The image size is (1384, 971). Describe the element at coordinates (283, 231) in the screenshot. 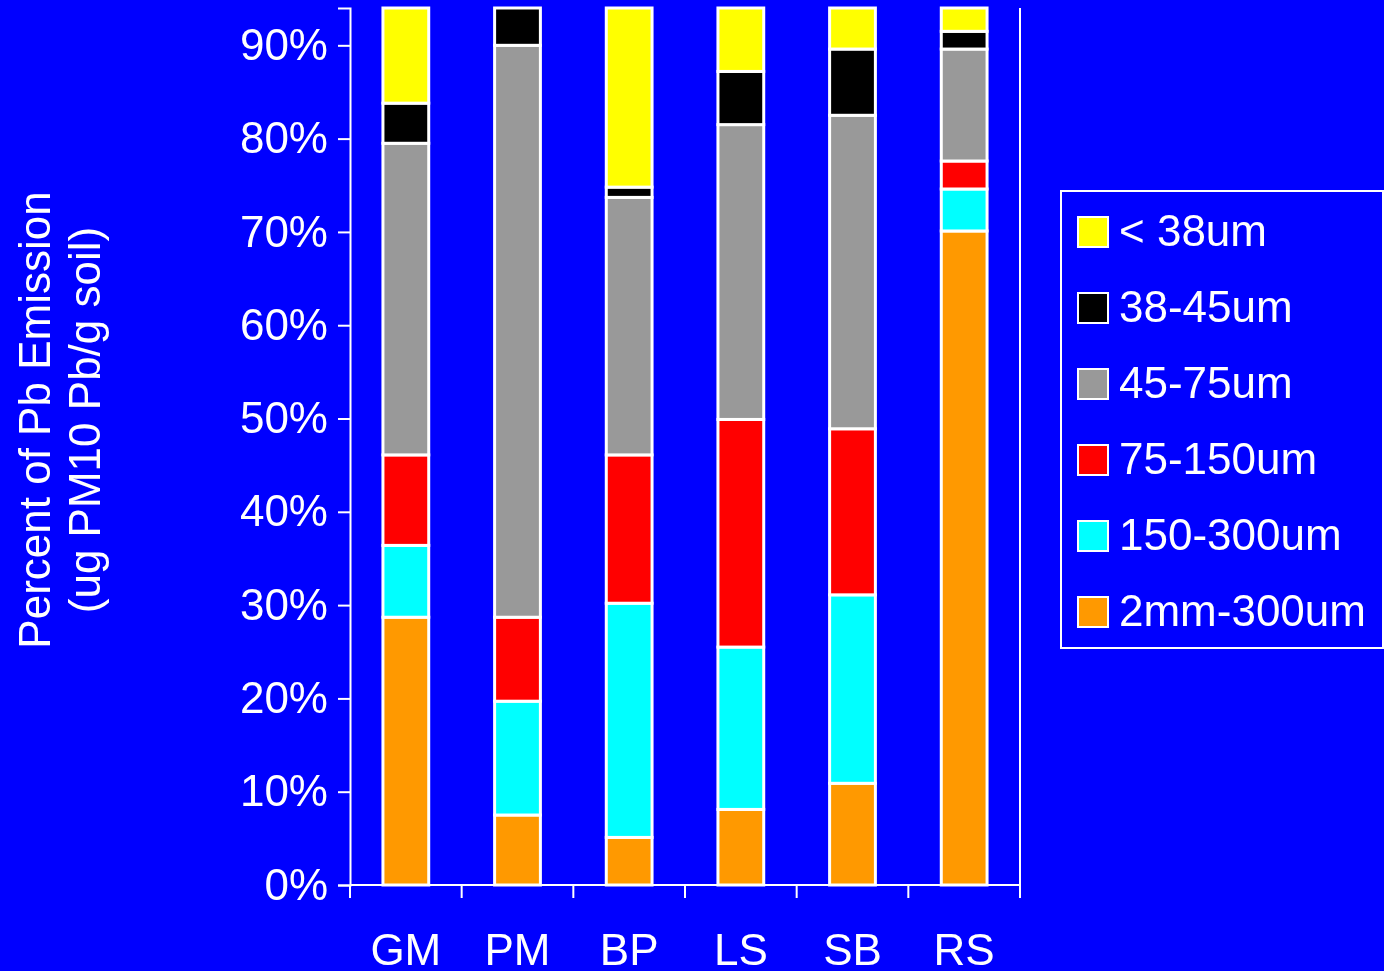

I see `y-tick-label: 70%` at that location.